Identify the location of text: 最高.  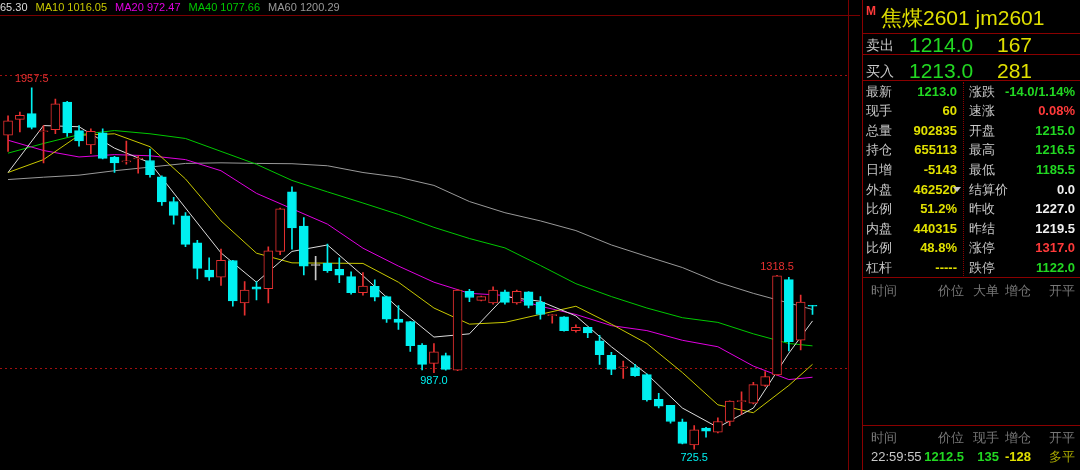
(982, 150).